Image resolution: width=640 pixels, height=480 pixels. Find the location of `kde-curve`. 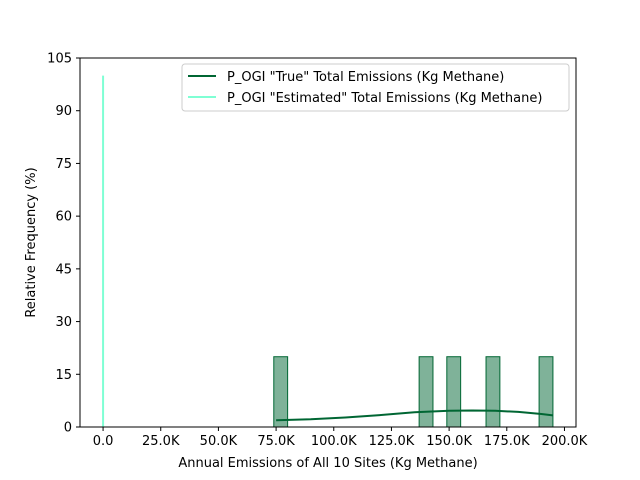

kde-curve is located at coordinates (415, 415).